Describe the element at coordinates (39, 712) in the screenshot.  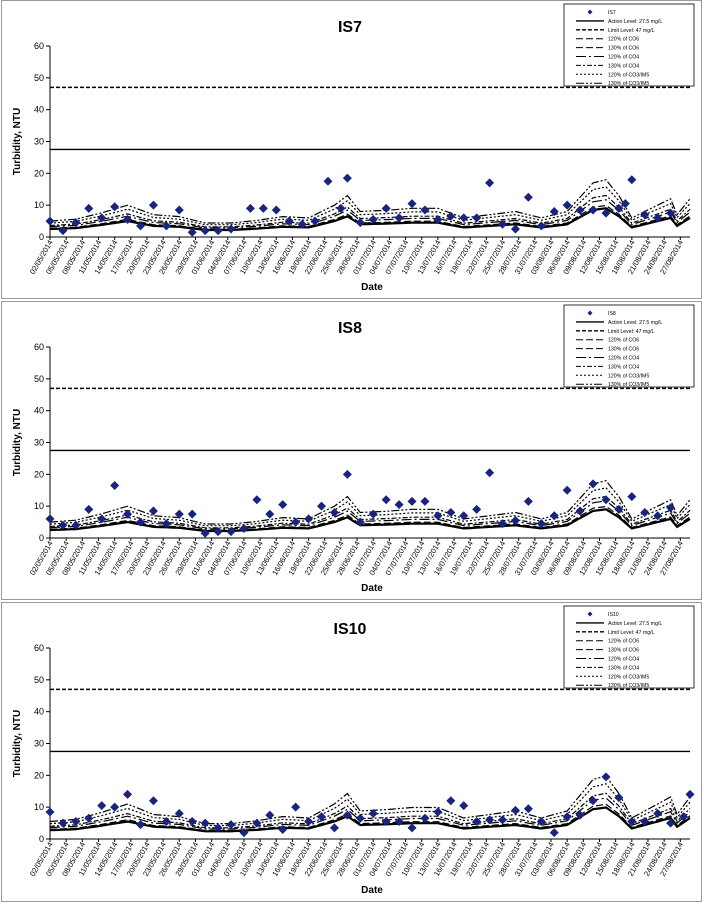
I see `y-tick-label: 40` at that location.